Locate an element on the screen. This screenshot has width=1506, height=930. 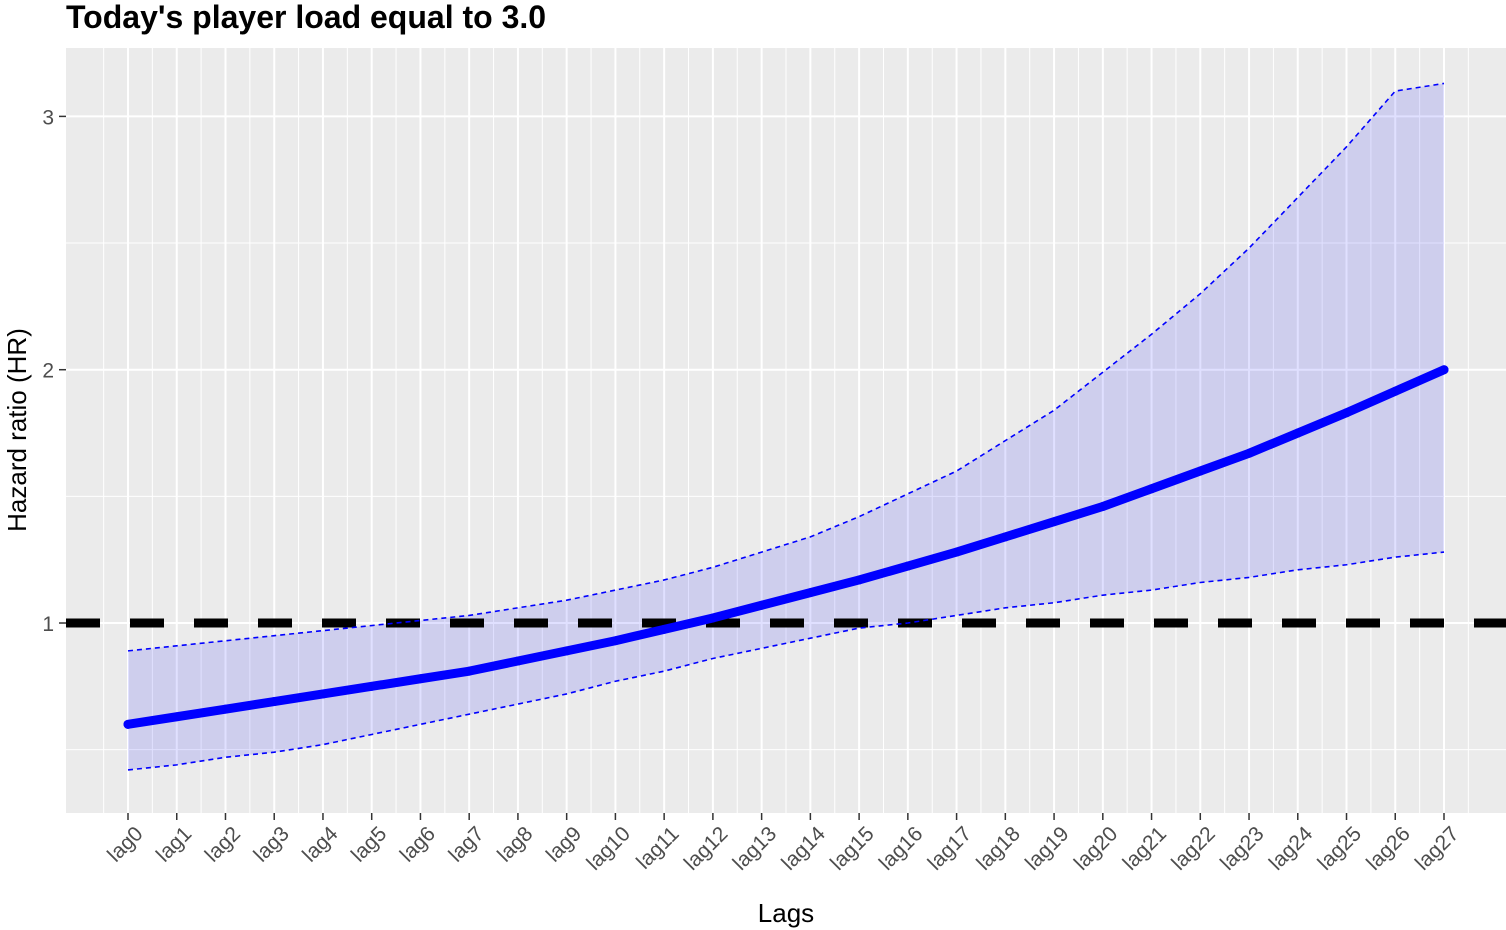
x-tick-label: lag17 is located at coordinates (950, 848).